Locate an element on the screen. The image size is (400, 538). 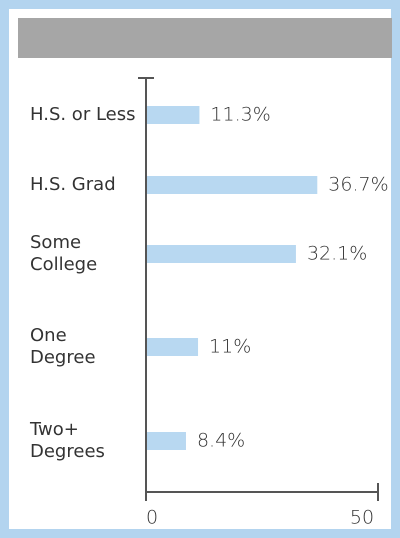
value-label: 8.4% is located at coordinates (221, 441).